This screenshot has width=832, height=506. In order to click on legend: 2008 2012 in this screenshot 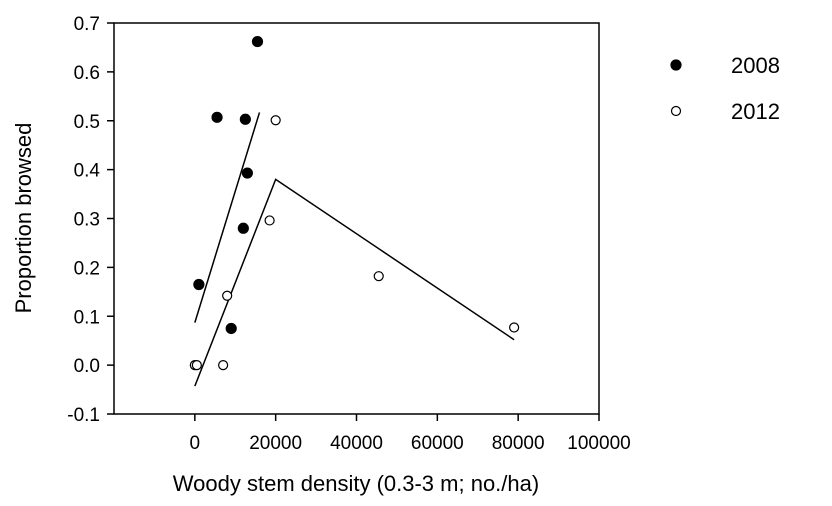, I will do `click(725, 88)`.